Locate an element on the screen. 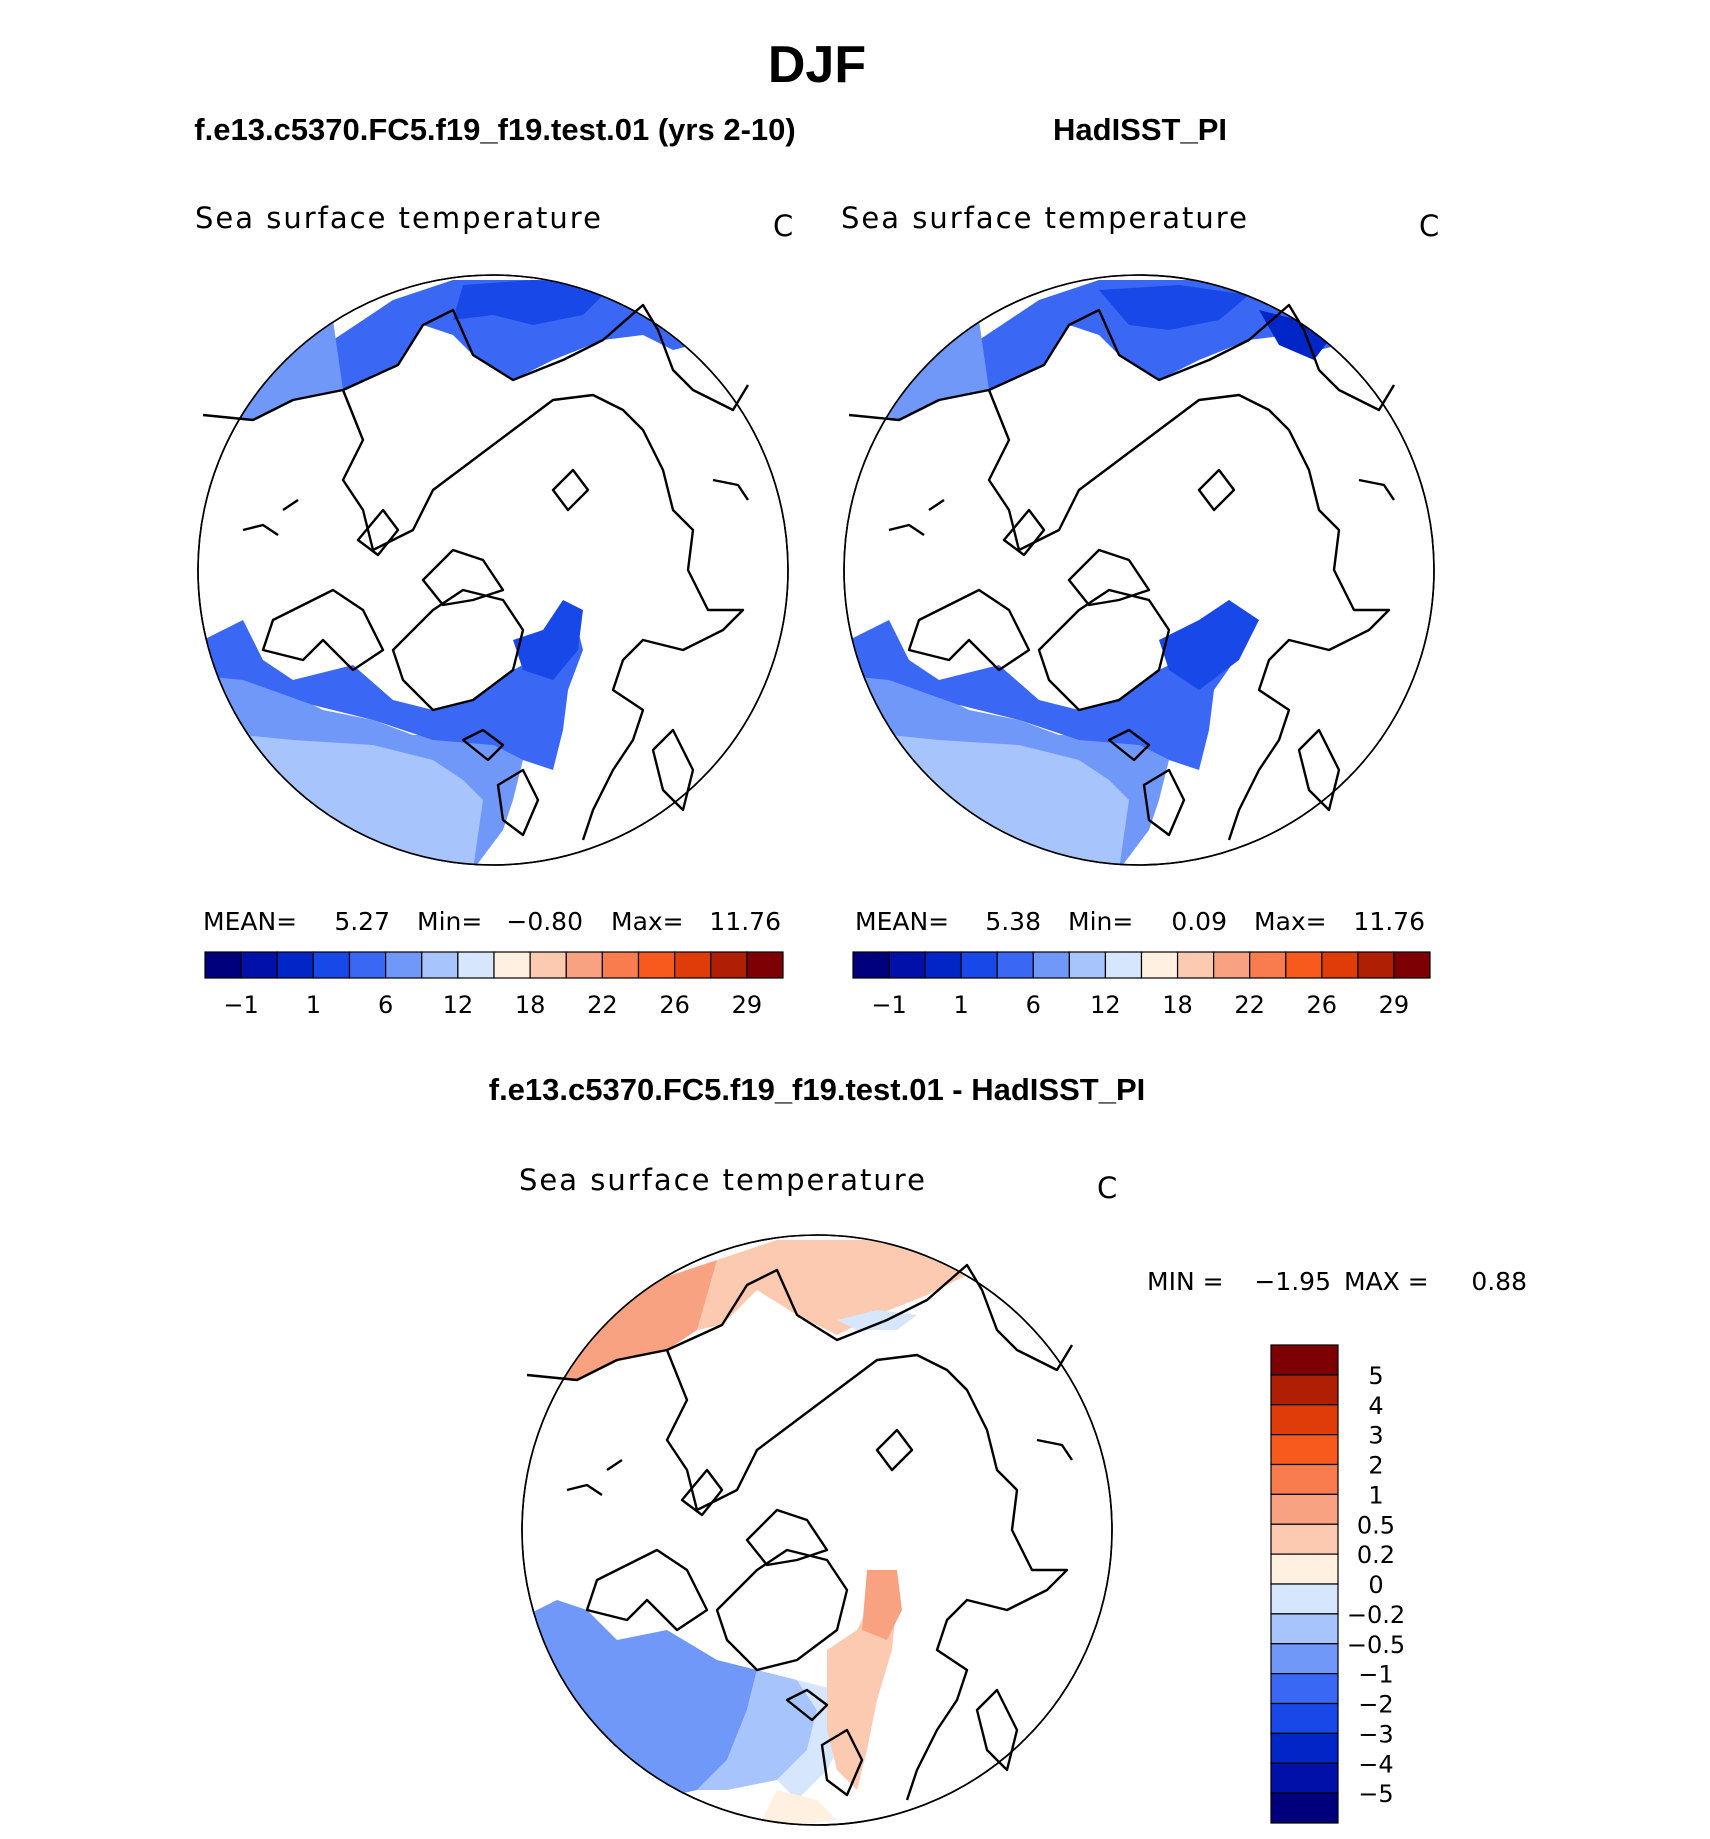 The image size is (1710, 1839). min-value: −0.80 is located at coordinates (544, 921).